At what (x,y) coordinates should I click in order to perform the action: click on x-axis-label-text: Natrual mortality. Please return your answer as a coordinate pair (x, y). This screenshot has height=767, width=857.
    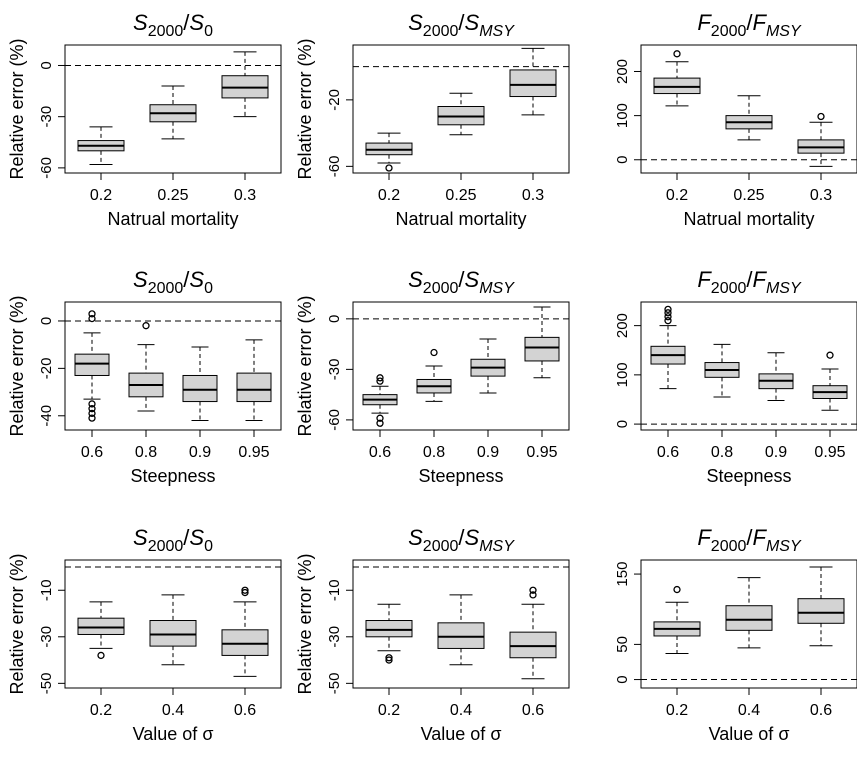
    Looking at the image, I should click on (460, 219).